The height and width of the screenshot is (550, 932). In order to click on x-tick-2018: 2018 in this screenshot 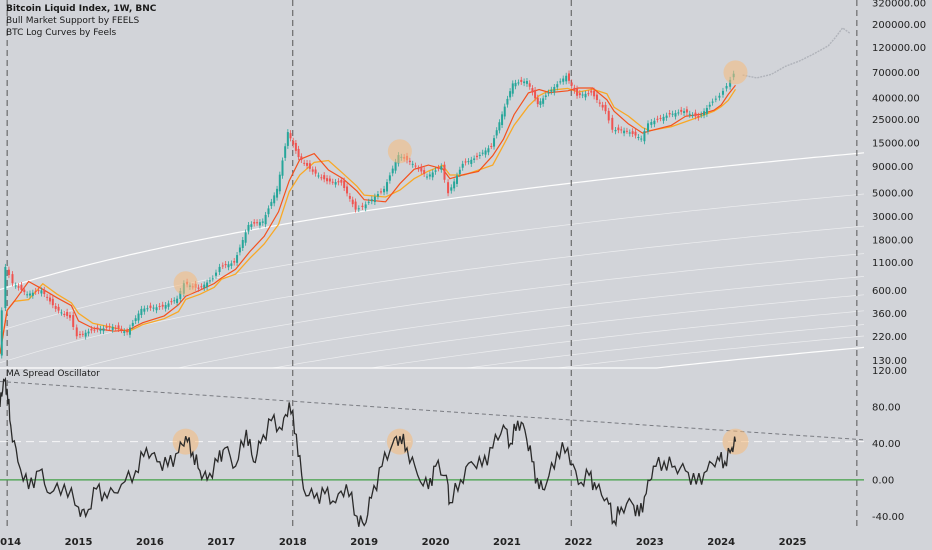, I will do `click(293, 542)`.